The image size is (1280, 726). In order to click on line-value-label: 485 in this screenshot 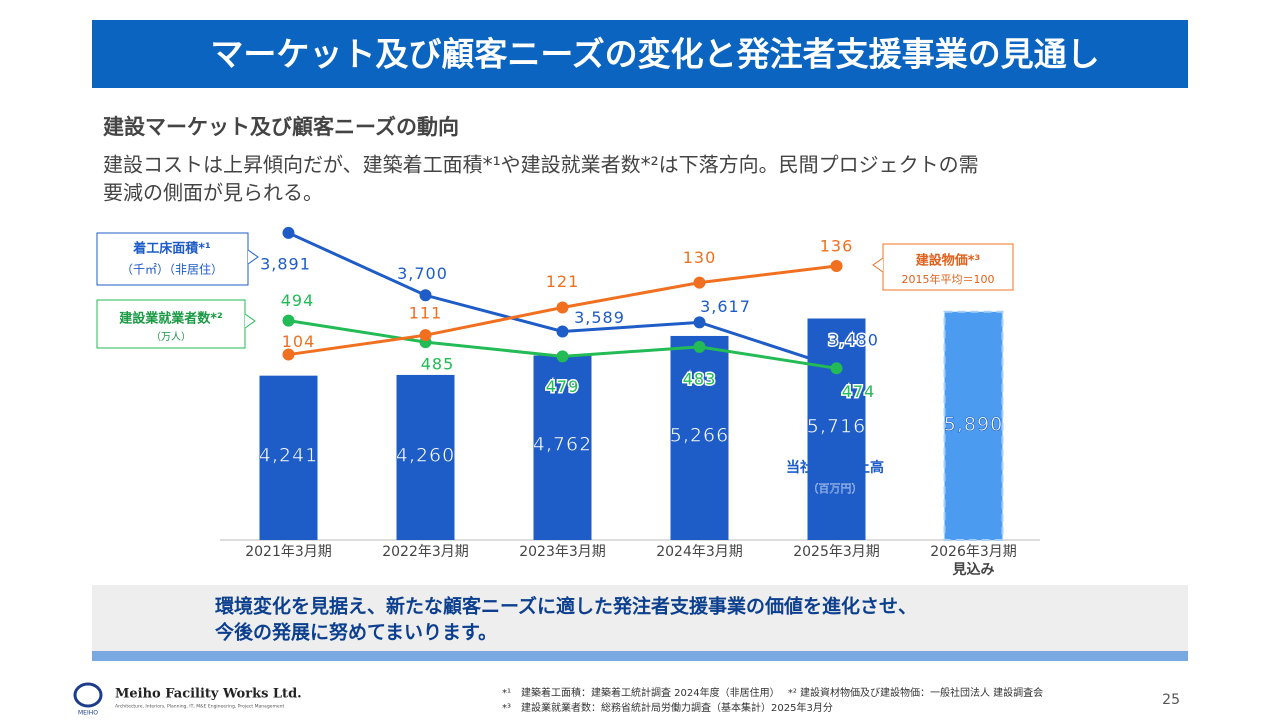, I will do `click(438, 364)`.